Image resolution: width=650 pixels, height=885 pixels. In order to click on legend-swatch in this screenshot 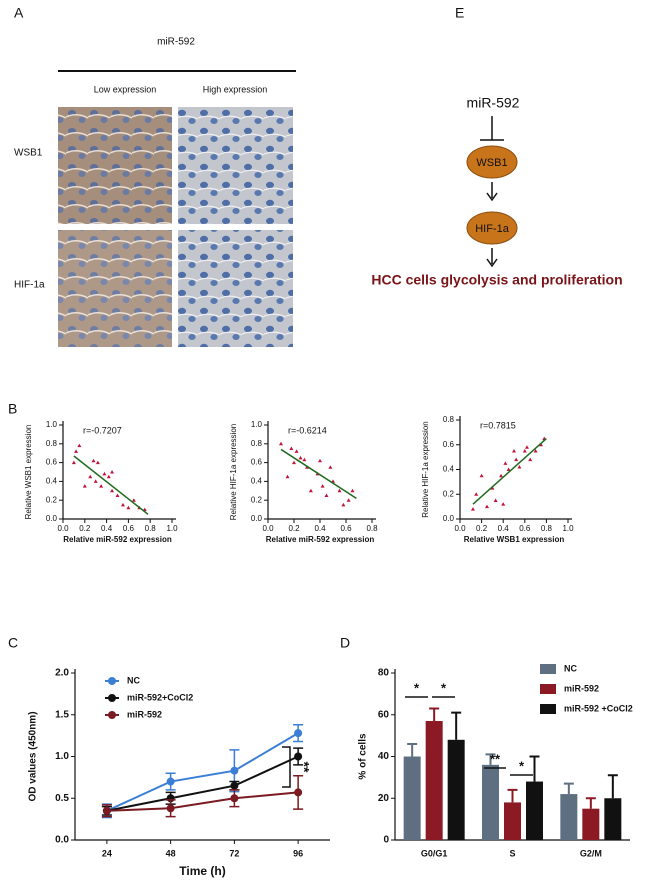, I will do `click(548, 709)`.